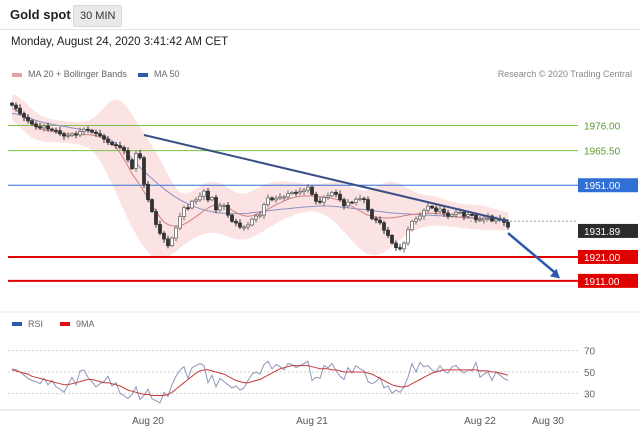  I want to click on level-label-1951.00: 1951.00, so click(602, 186).